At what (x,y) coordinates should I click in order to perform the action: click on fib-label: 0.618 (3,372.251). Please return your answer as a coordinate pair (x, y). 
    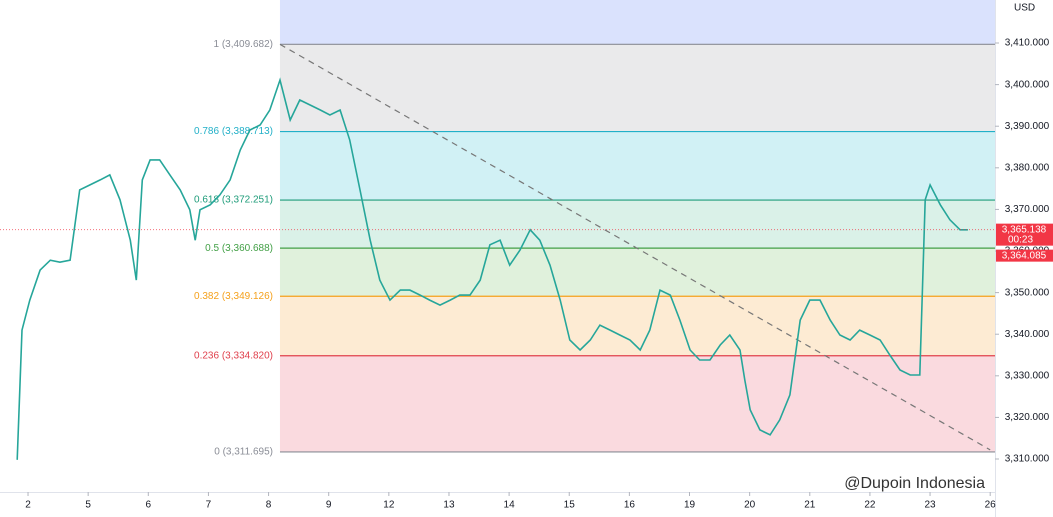
    Looking at the image, I should click on (233, 200).